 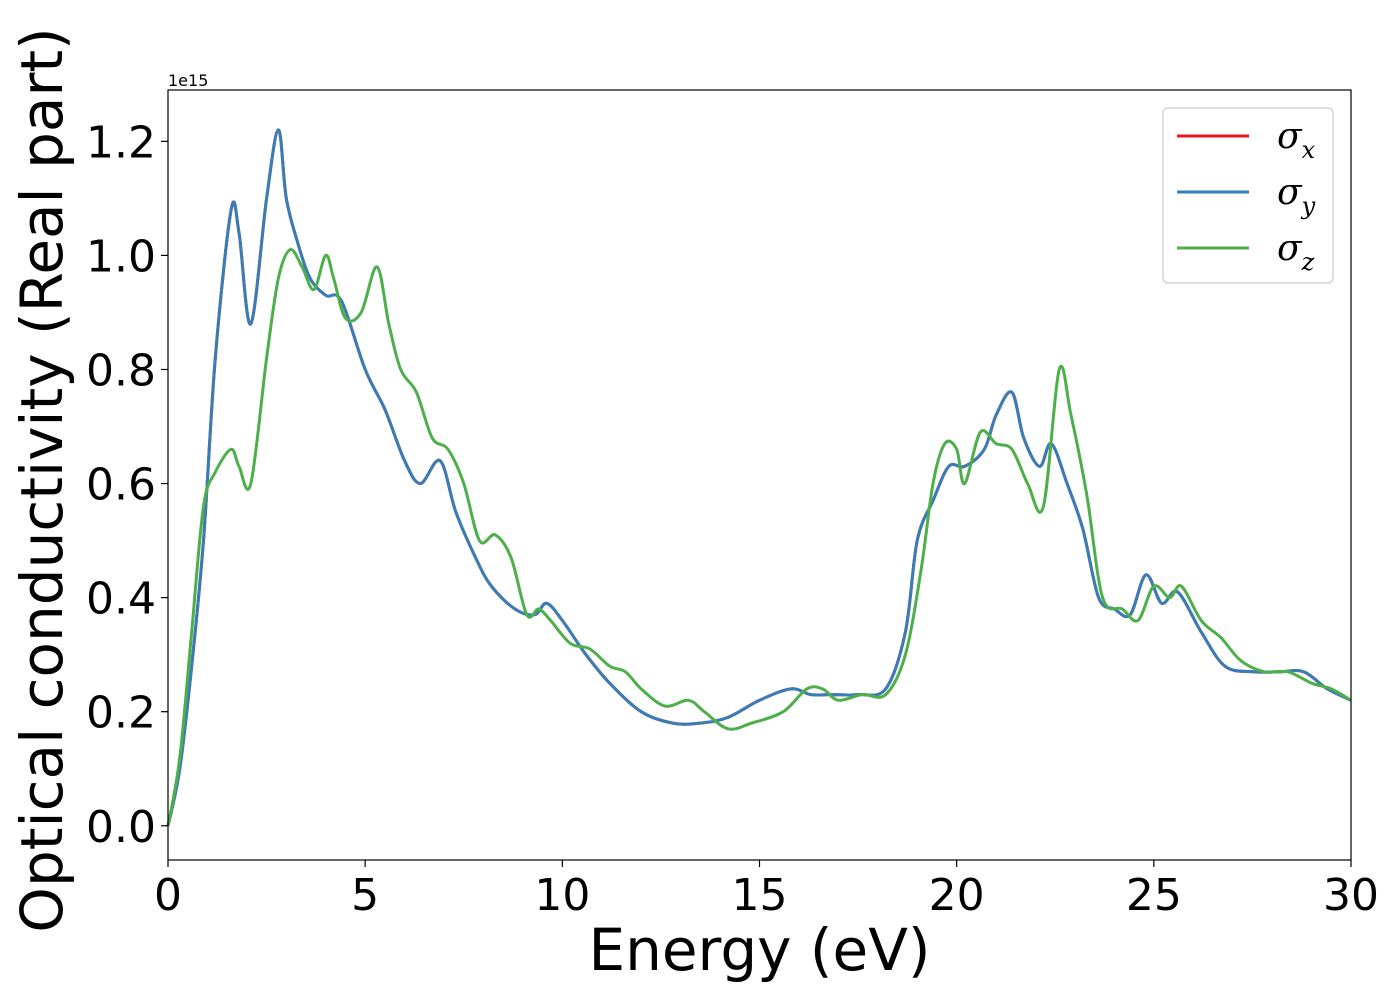 I want to click on x-axis: 0 5 10 15 20 25 30, so click(x=766, y=890).